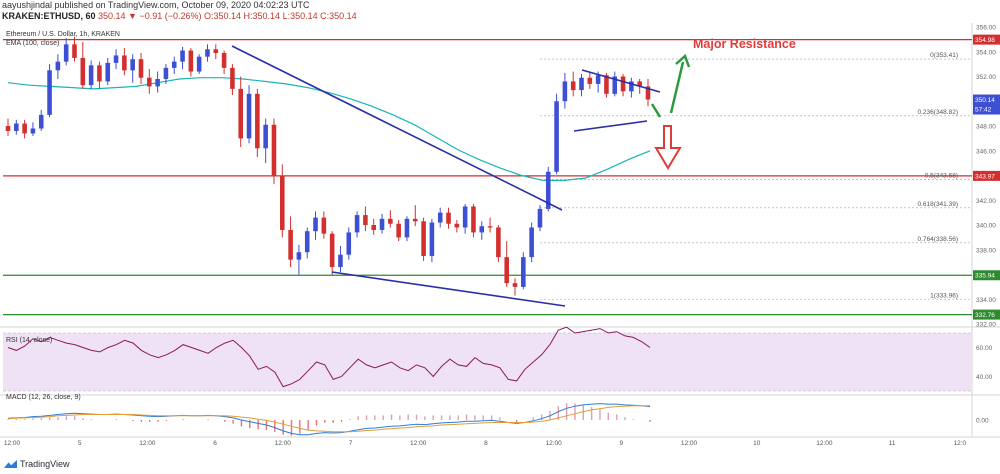 The image size is (1000, 474). What do you see at coordinates (984, 348) in the screenshot?
I see `rsi-tick-label: 60.00` at bounding box center [984, 348].